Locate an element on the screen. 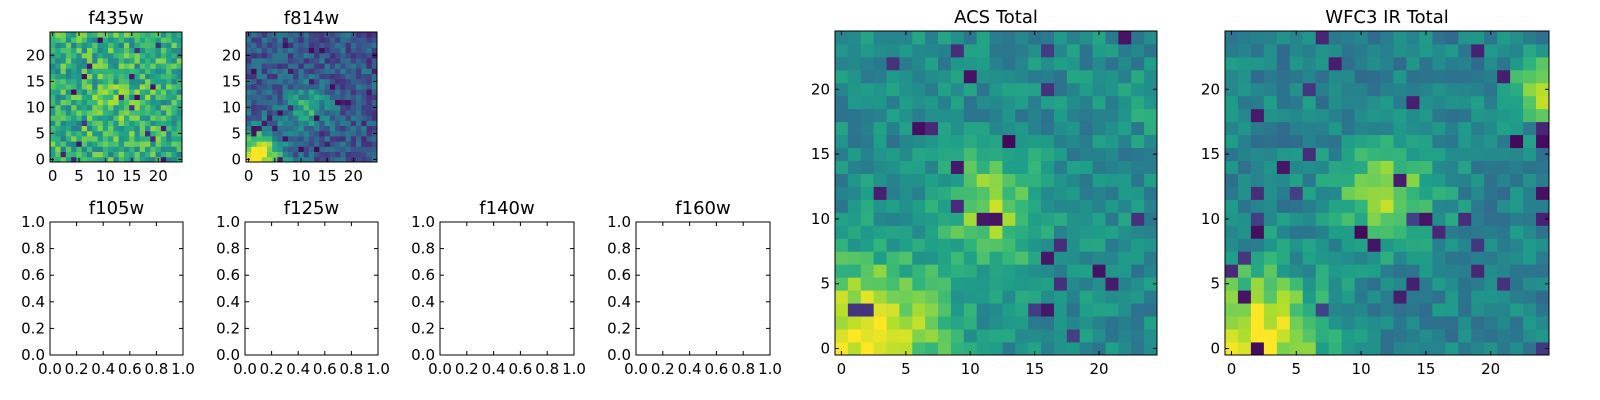  x-tick-label: 10 is located at coordinates (300, 176).